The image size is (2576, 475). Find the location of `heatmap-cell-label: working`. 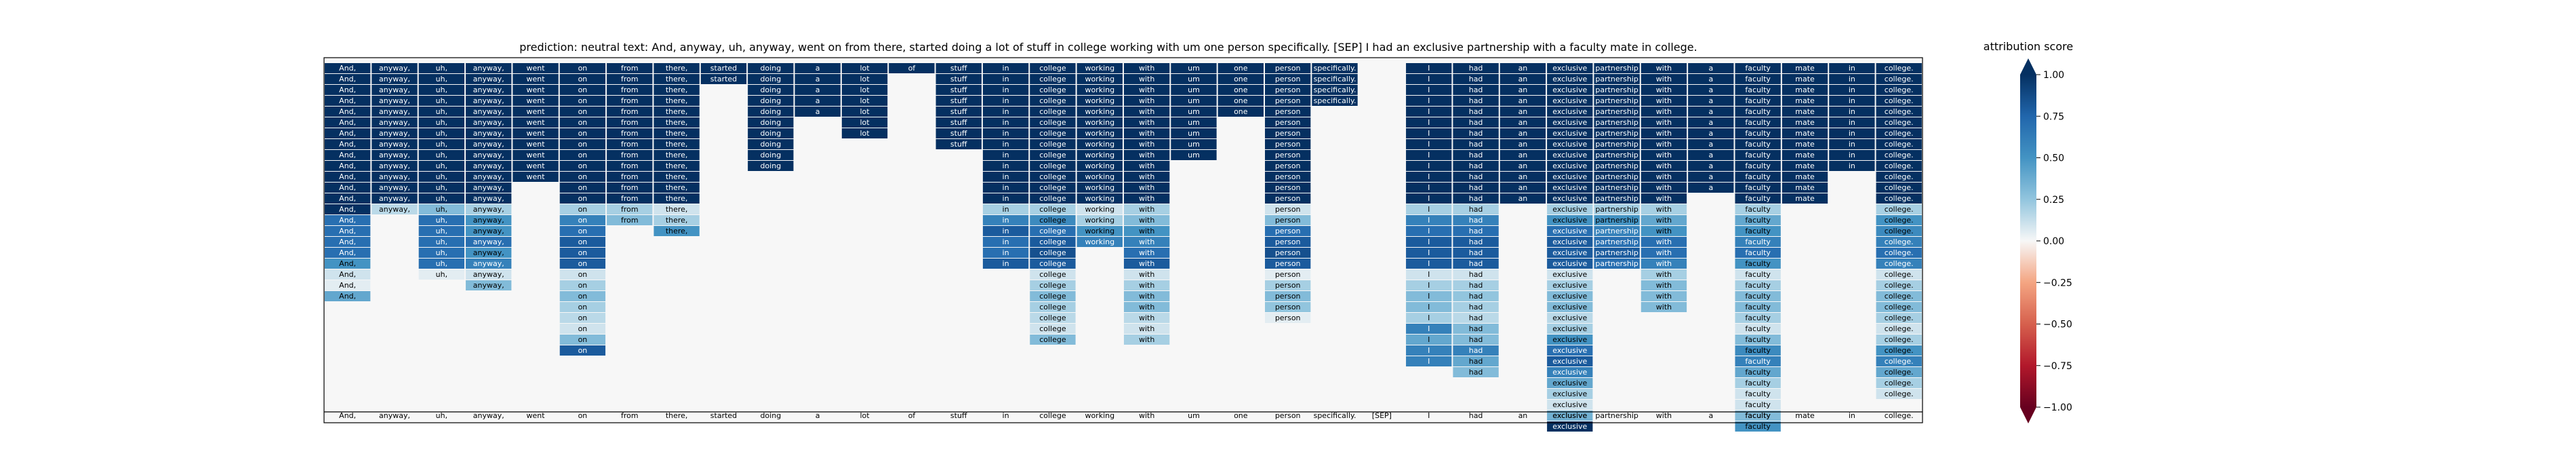

heatmap-cell-label: working is located at coordinates (1099, 122).